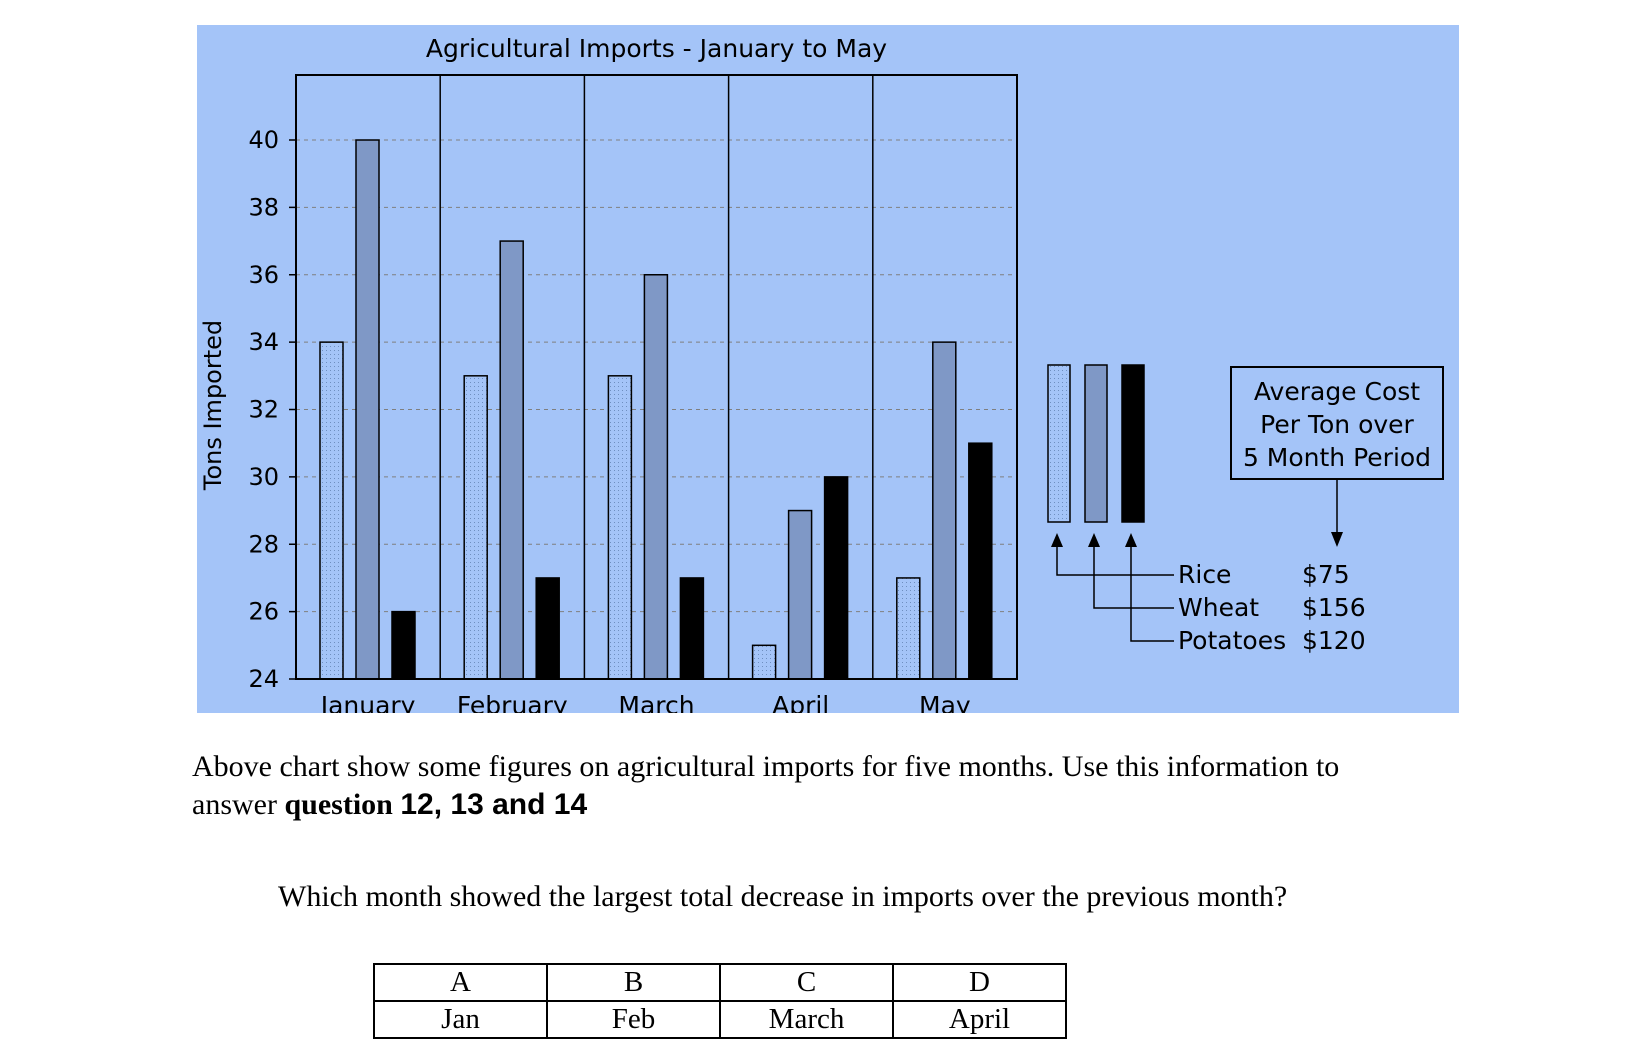 The height and width of the screenshot is (1042, 1630). I want to click on x-label-january: January, so click(367, 702).